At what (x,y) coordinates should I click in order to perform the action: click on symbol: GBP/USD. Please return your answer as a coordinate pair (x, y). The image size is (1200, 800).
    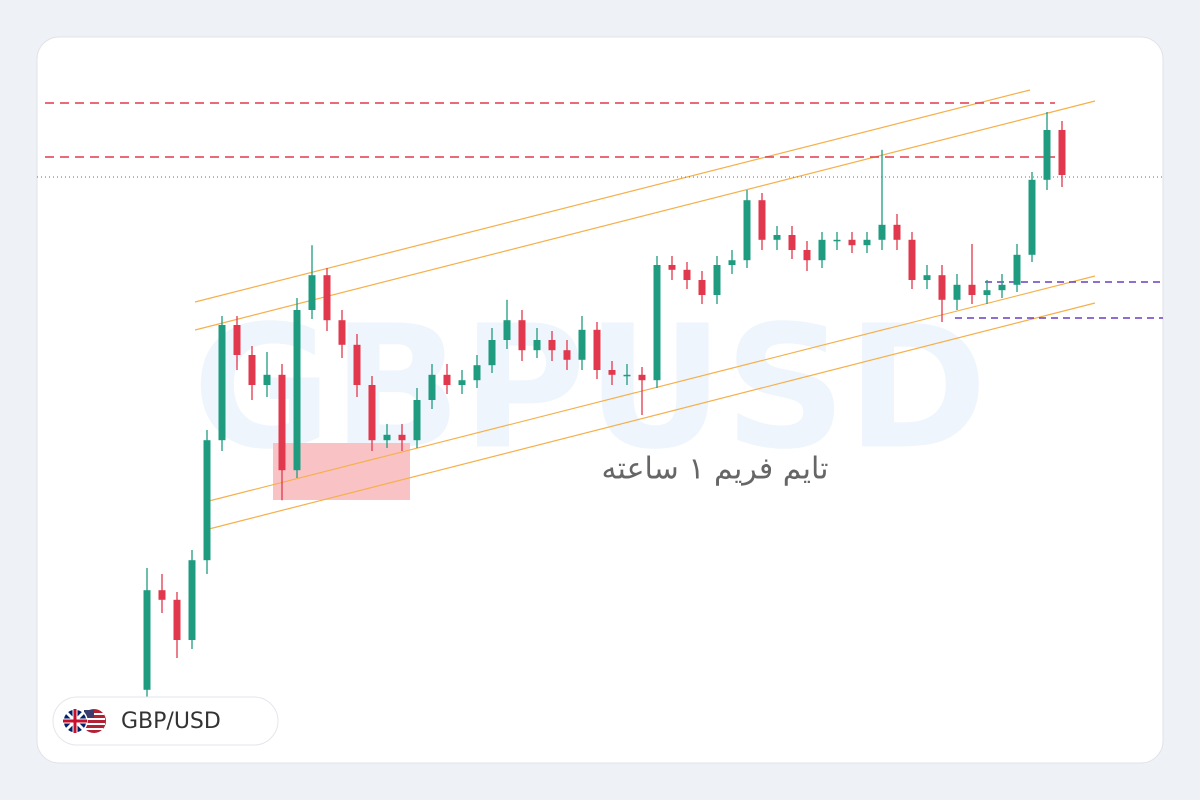
    Looking at the image, I should click on (171, 721).